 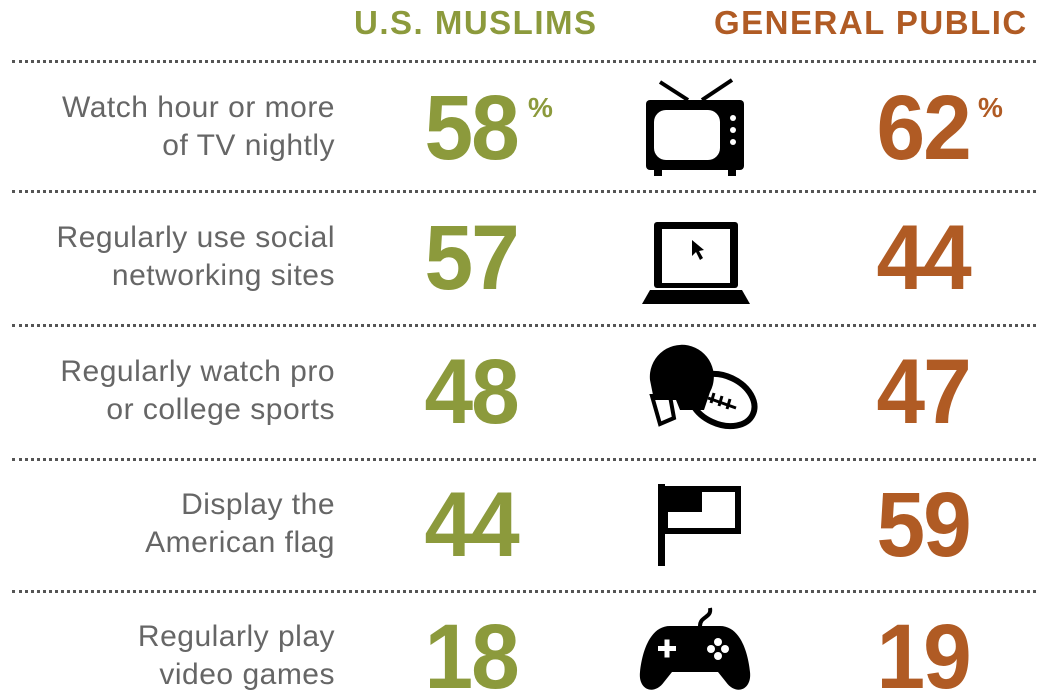 What do you see at coordinates (236, 636) in the screenshot?
I see `row-label: Regularly play` at bounding box center [236, 636].